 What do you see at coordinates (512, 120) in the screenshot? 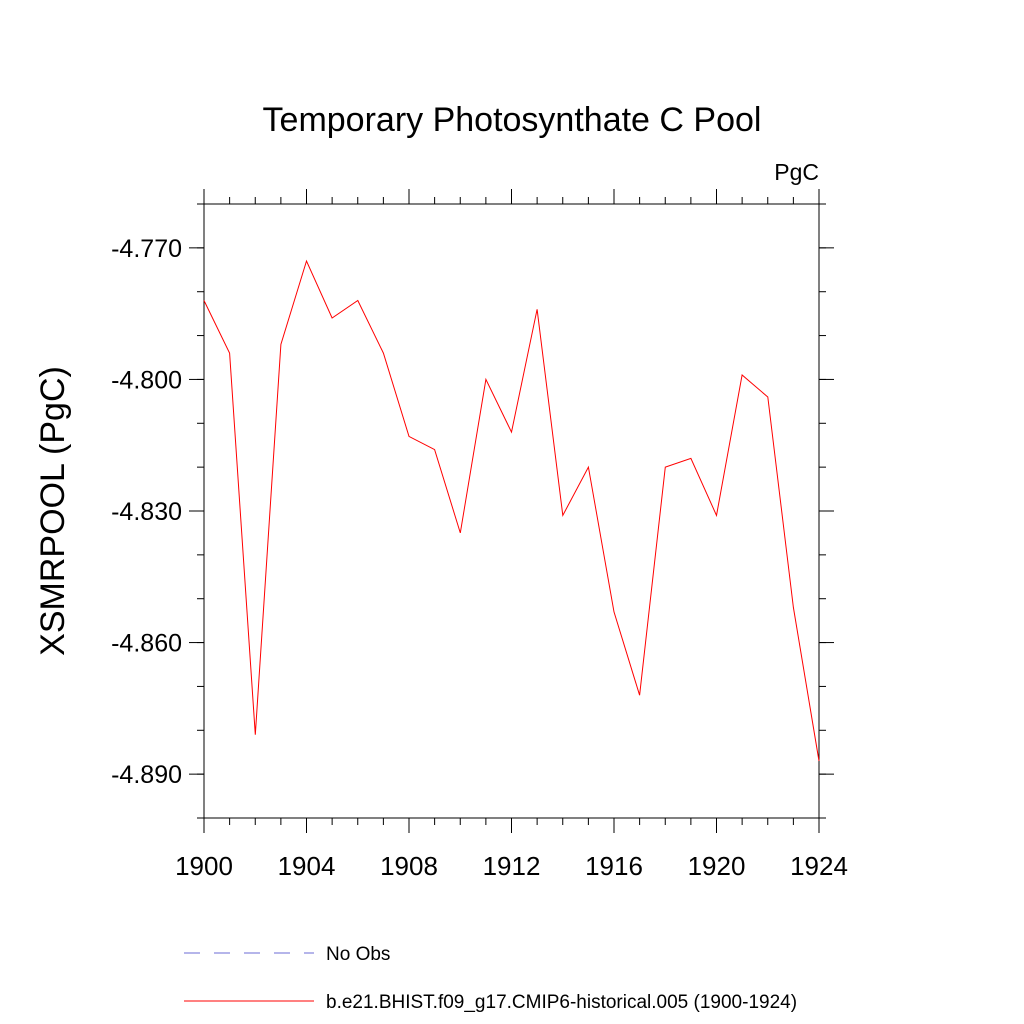
I see `chart-title: Temporary Photosynthate C Pool` at bounding box center [512, 120].